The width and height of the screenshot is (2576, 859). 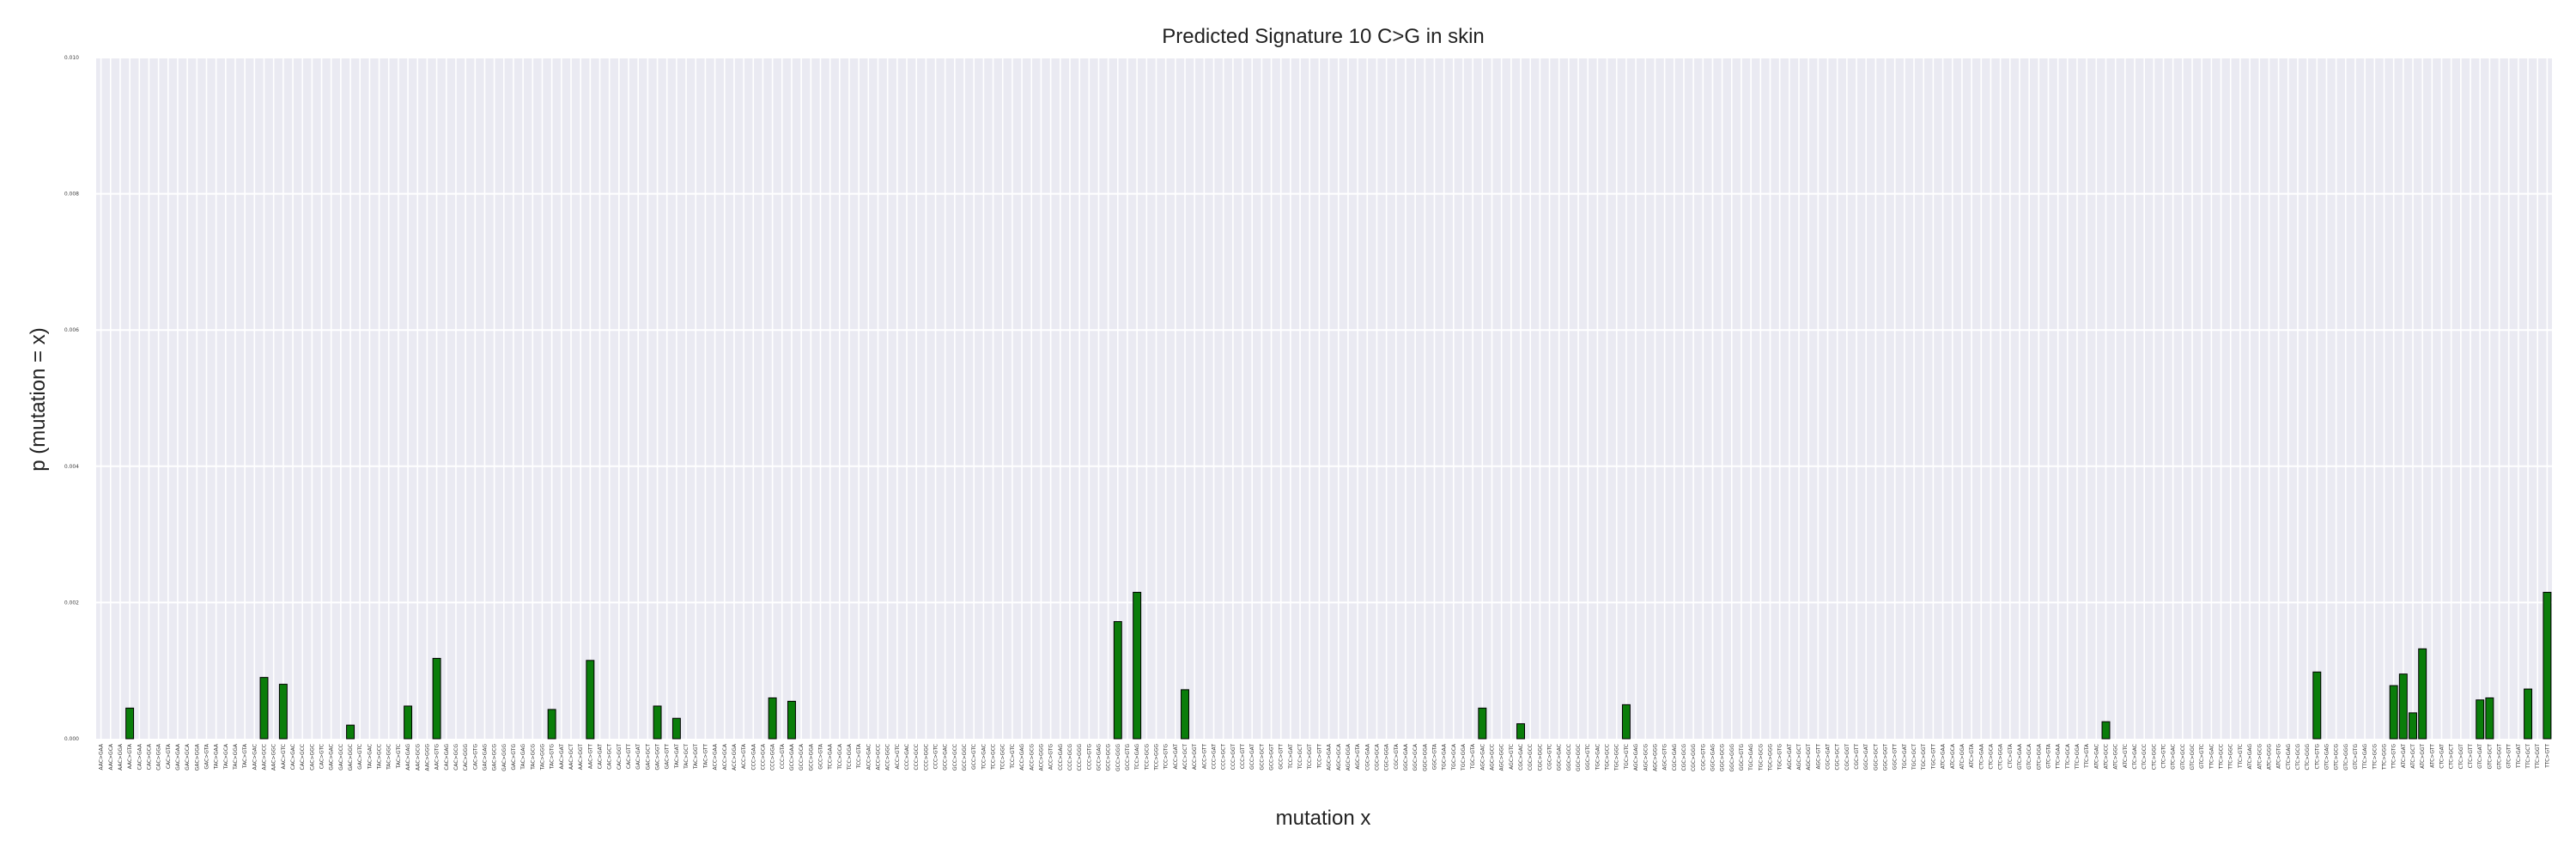 What do you see at coordinates (1377, 757) in the screenshot?
I see `x-tick-label: CGC>GCA` at bounding box center [1377, 757].